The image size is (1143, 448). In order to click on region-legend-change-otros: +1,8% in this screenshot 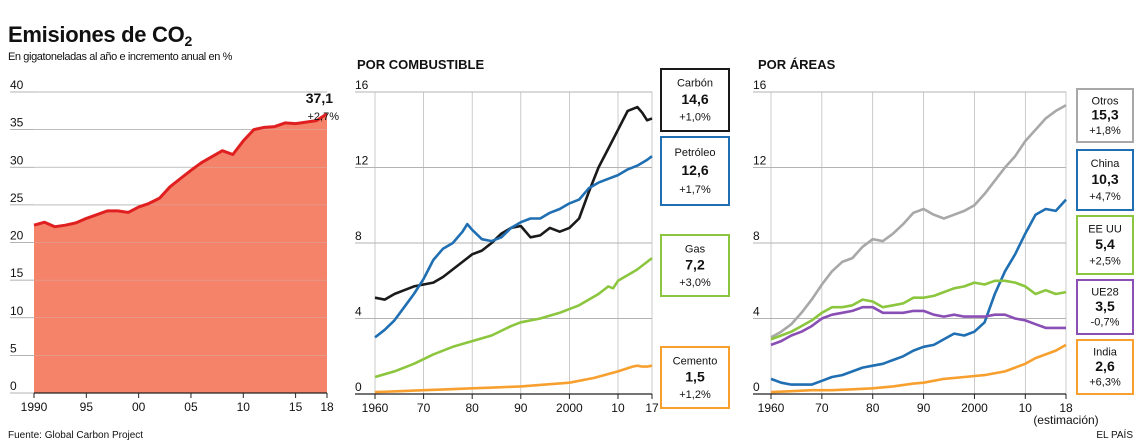, I will do `click(1105, 131)`.